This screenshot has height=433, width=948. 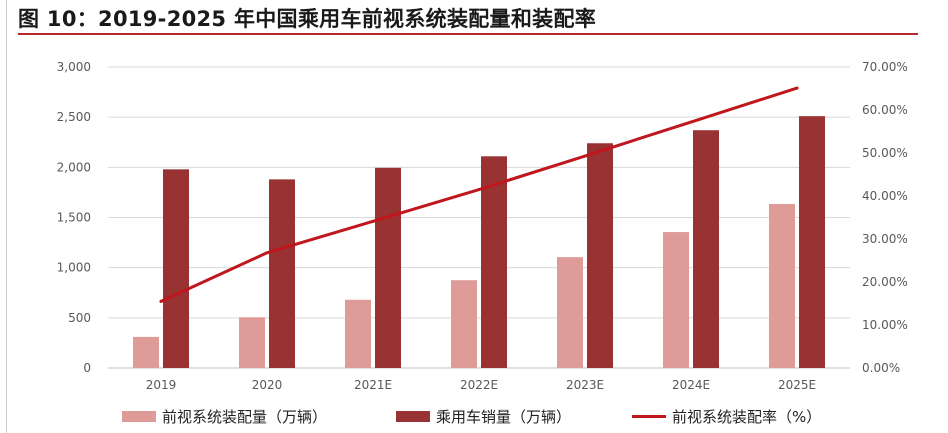 What do you see at coordinates (885, 325) in the screenshot?
I see `y-right-tick-label: 10.00%` at bounding box center [885, 325].